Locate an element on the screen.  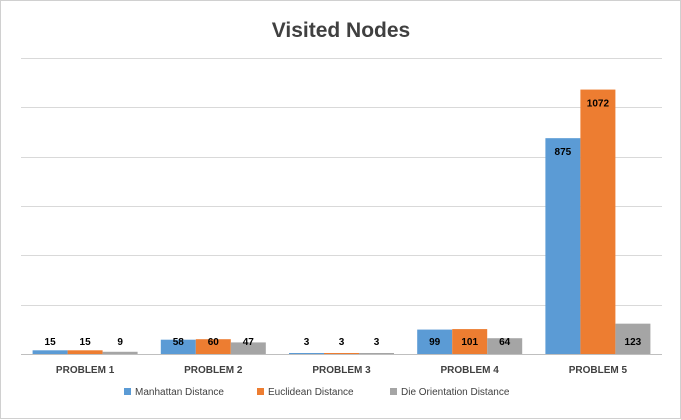
data-label: 47 is located at coordinates (249, 342).